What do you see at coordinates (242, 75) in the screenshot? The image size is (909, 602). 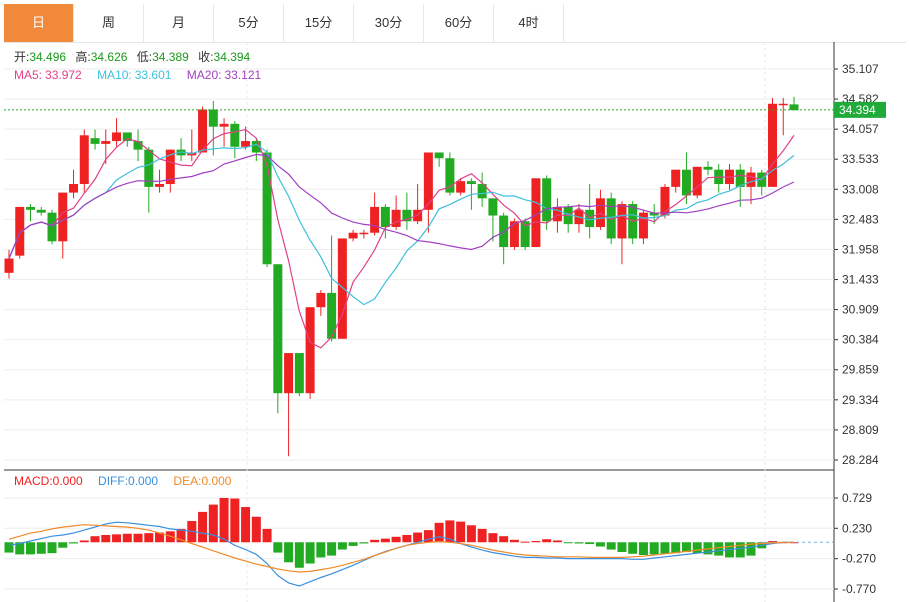 I see `ma20-value: 33.121` at bounding box center [242, 75].